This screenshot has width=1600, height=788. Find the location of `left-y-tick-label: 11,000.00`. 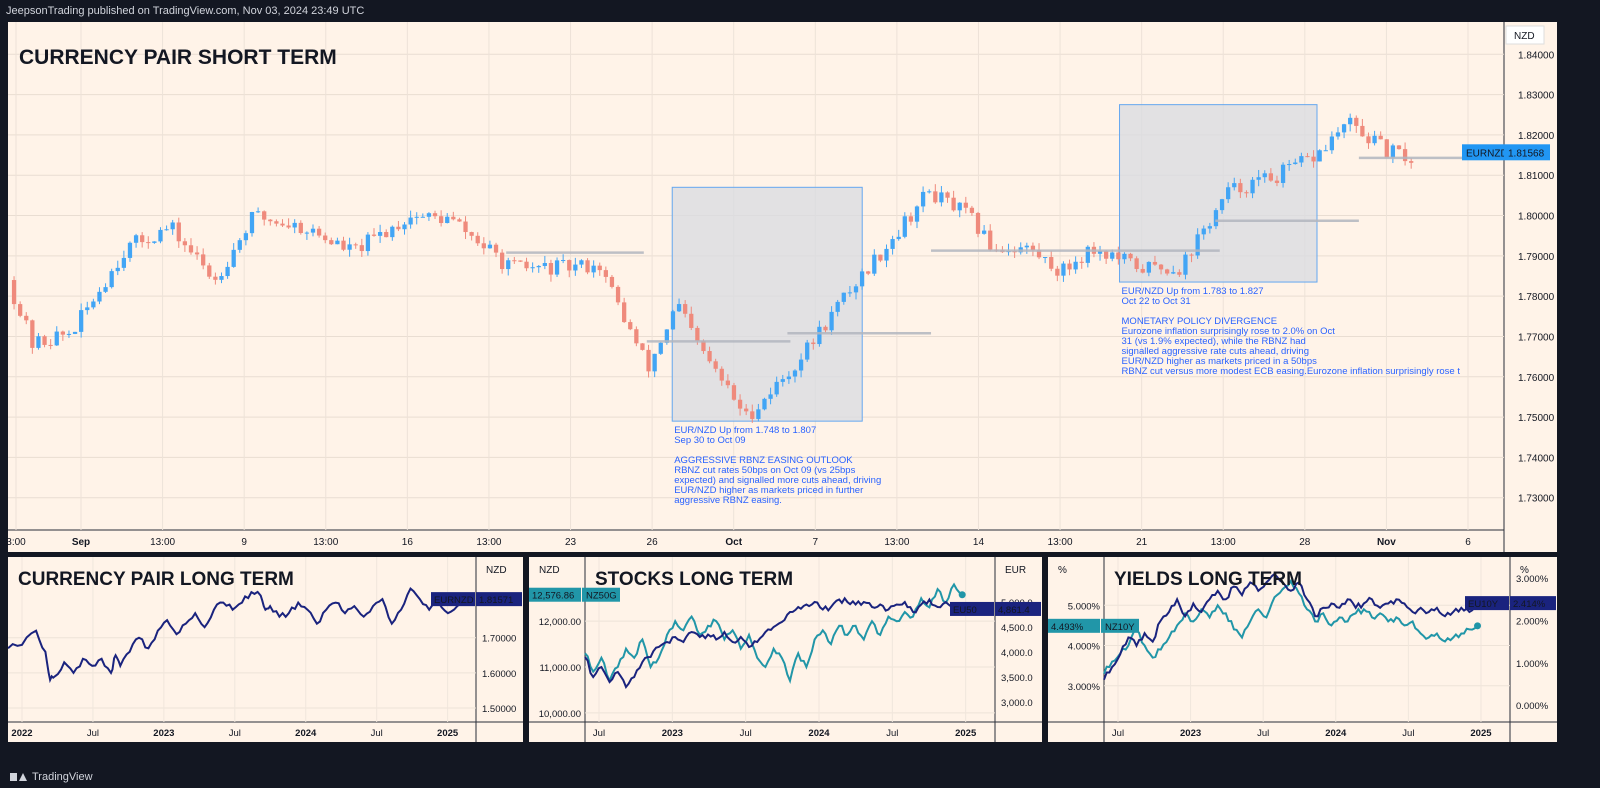

left-y-tick-label: 11,000.00 is located at coordinates (560, 668).